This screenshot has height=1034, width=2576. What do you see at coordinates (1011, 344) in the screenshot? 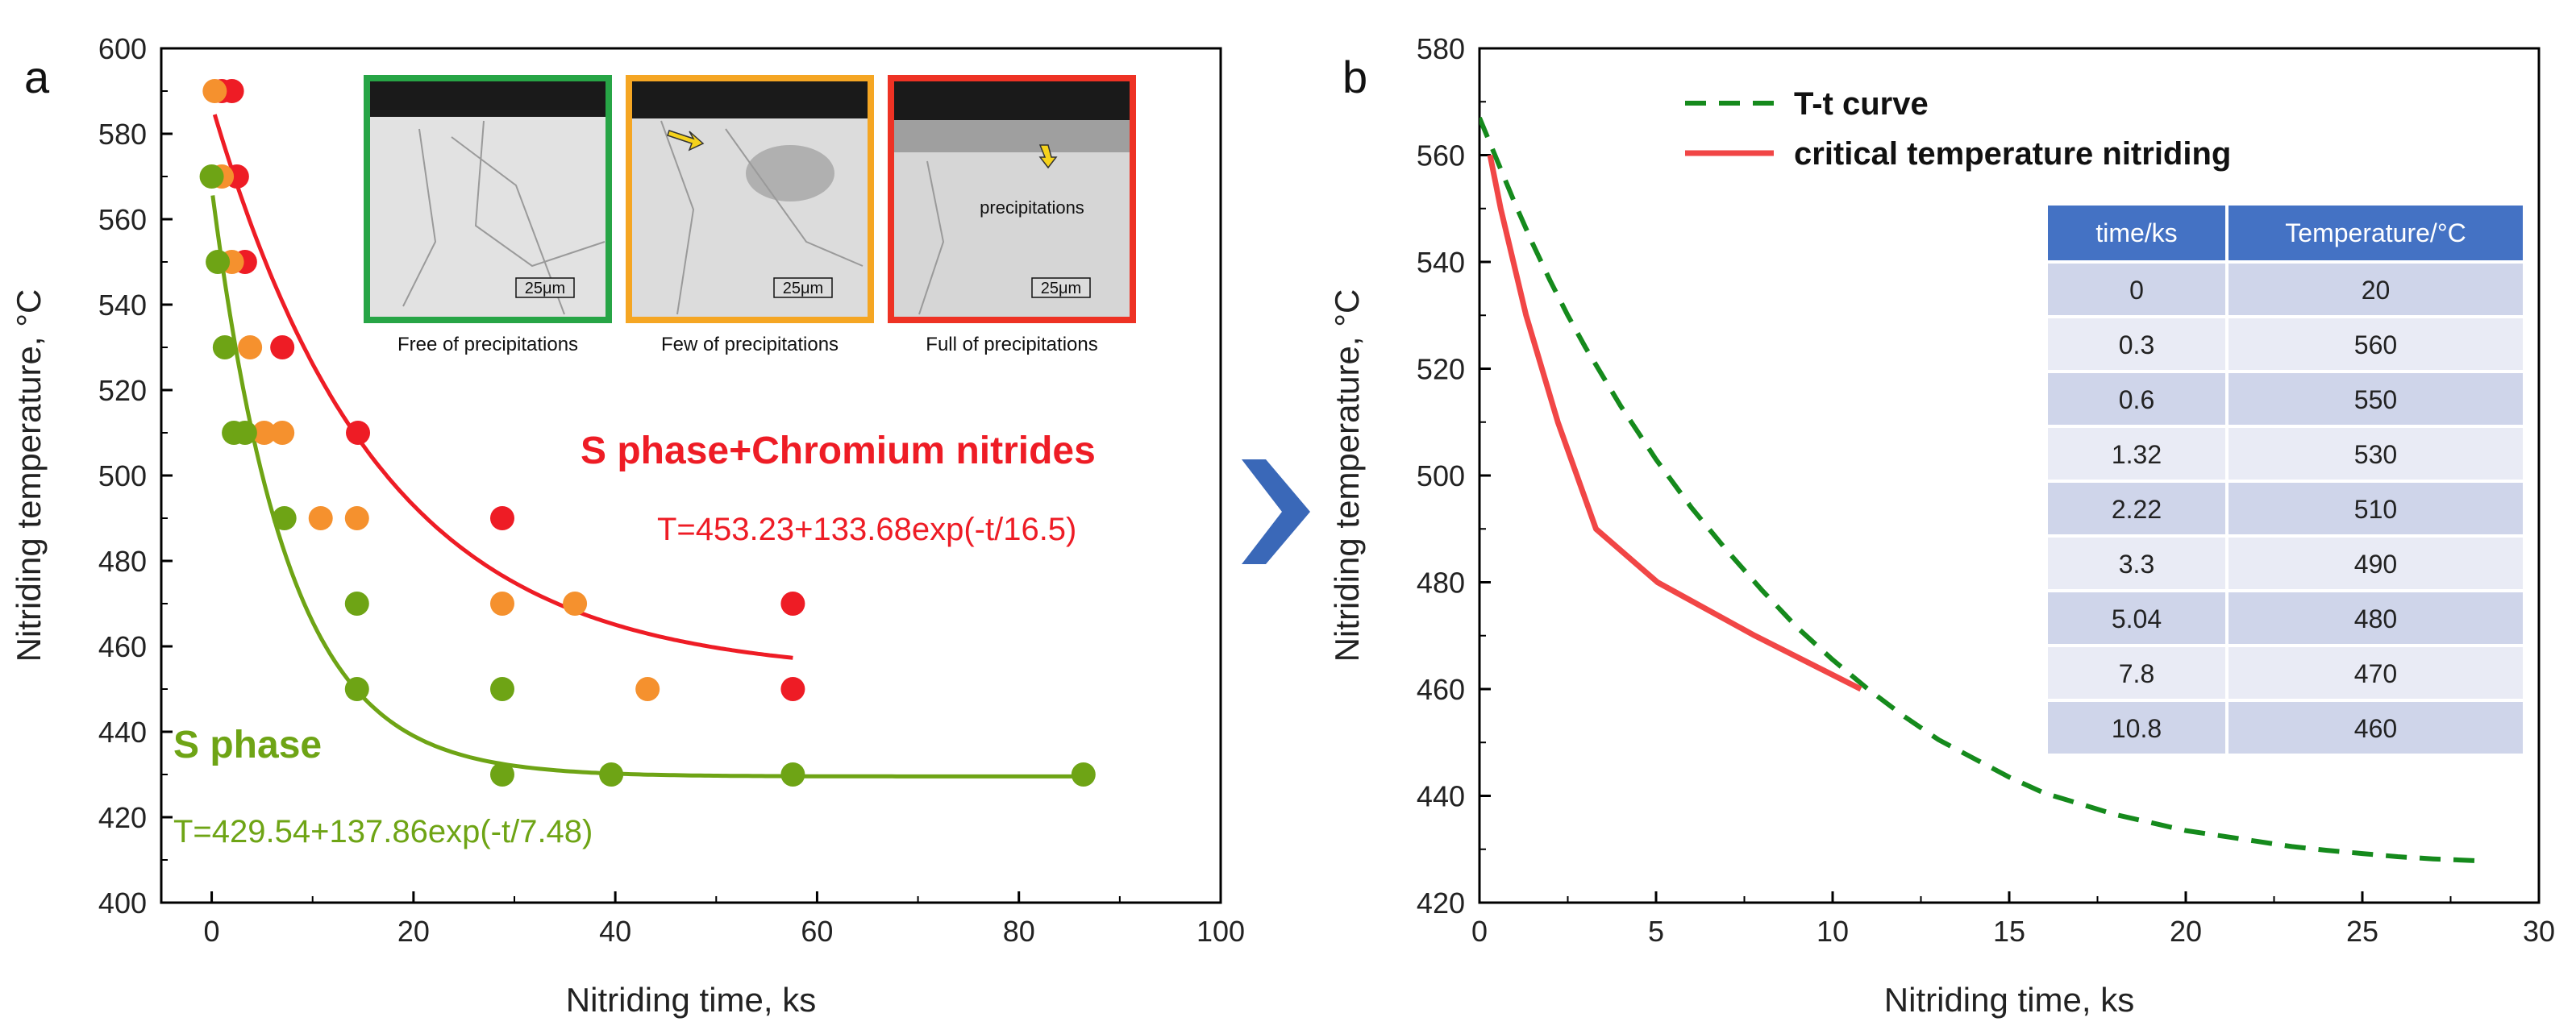
I see `micrograph-full-caption: Full of precipitations` at bounding box center [1011, 344].